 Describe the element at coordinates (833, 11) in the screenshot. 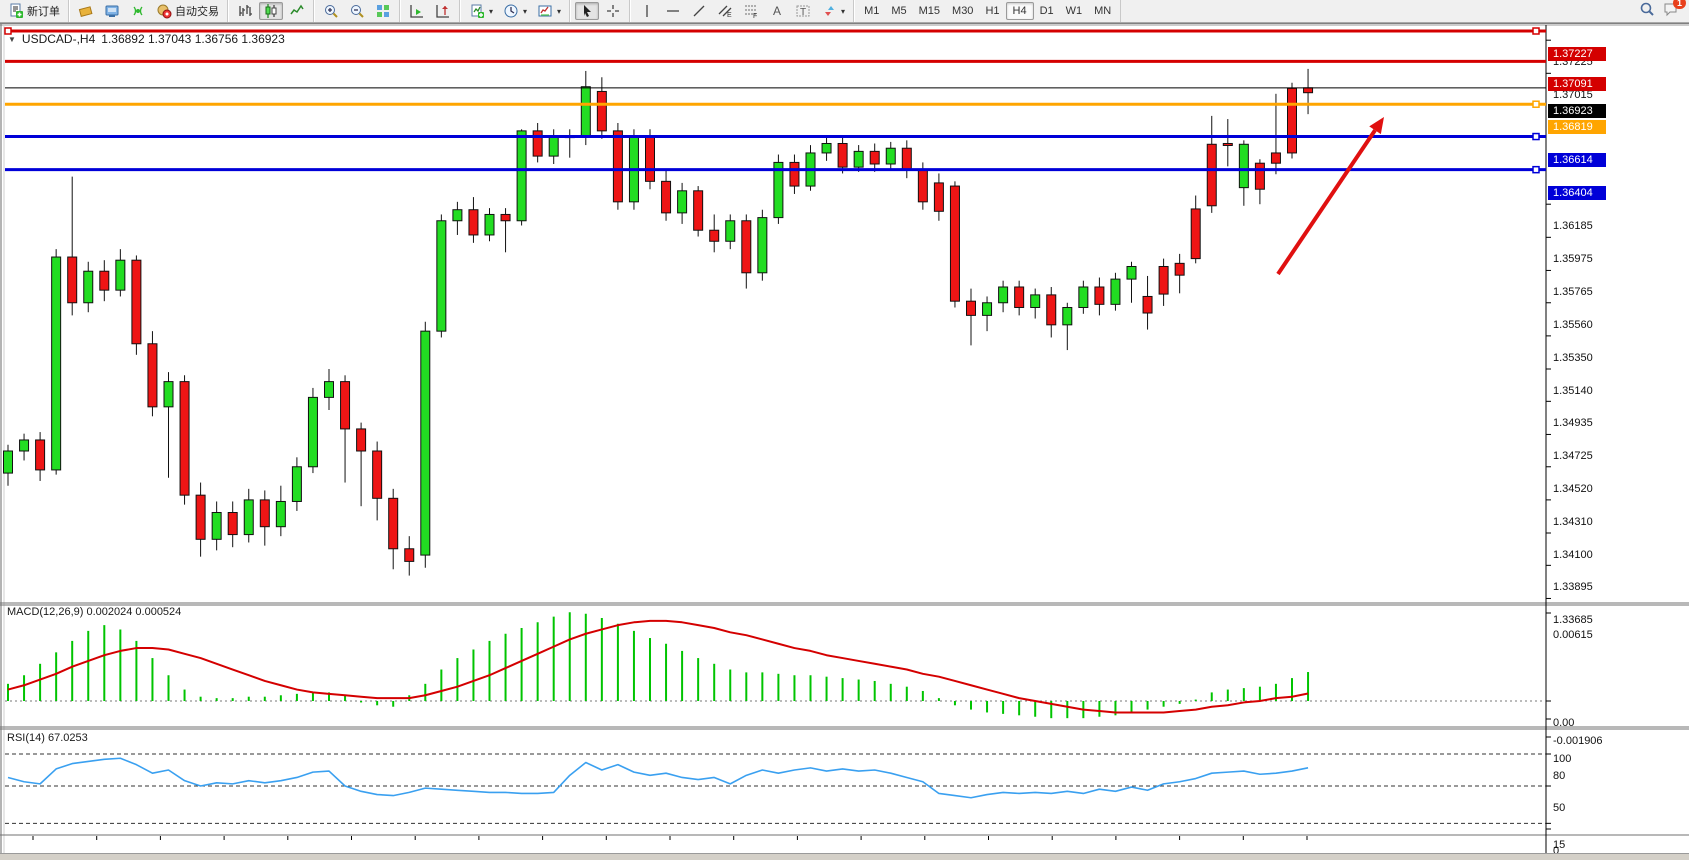

I see `shapes-button: ▾` at that location.